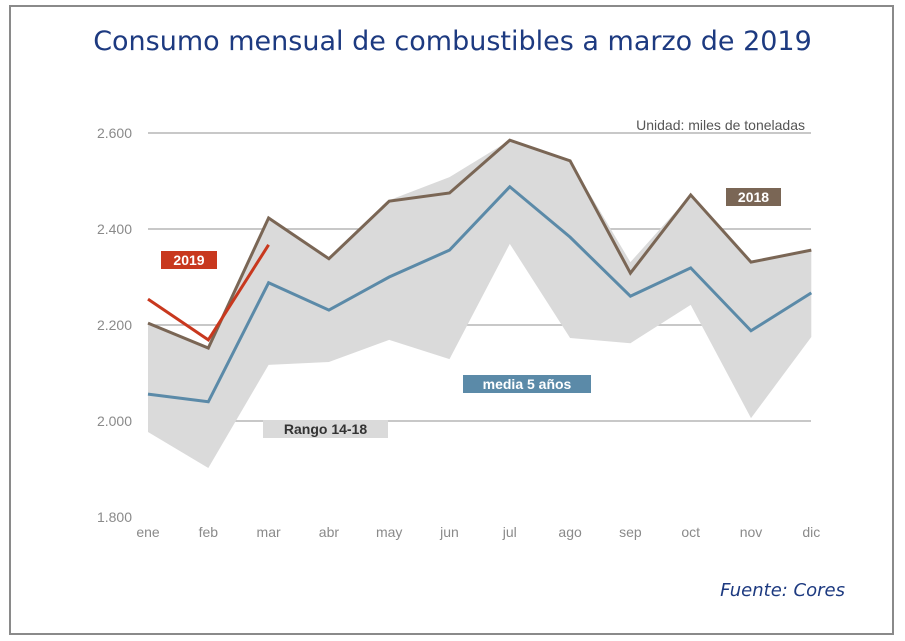 This screenshot has width=905, height=641. I want to click on y-tick-label: 2.200, so click(114, 325).